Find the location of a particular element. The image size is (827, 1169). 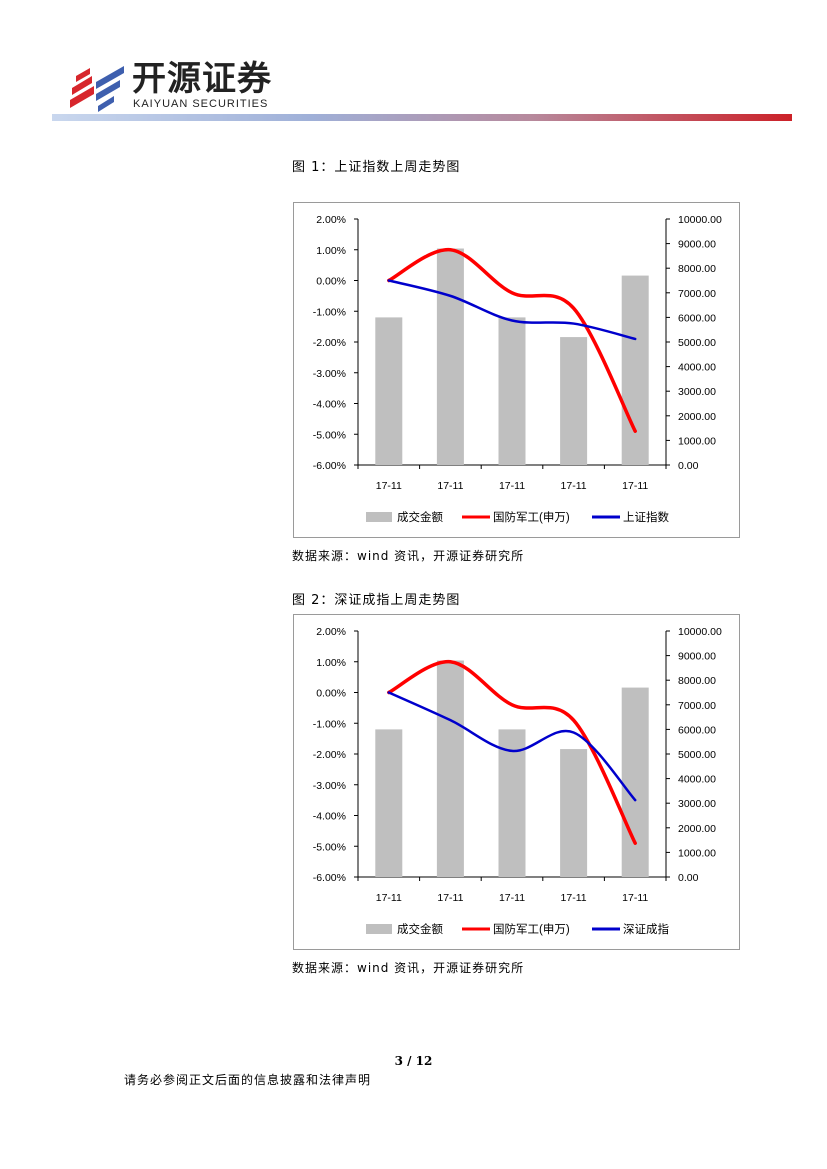

header-gradient-bar is located at coordinates (422, 117).